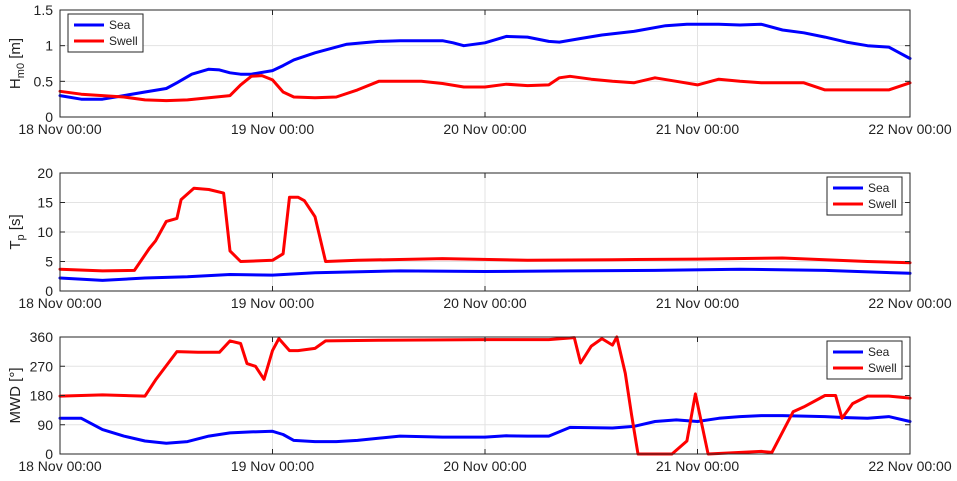 The height and width of the screenshot is (481, 957). Describe the element at coordinates (21, 237) in the screenshot. I see `y-axis-label-subscript: p` at that location.